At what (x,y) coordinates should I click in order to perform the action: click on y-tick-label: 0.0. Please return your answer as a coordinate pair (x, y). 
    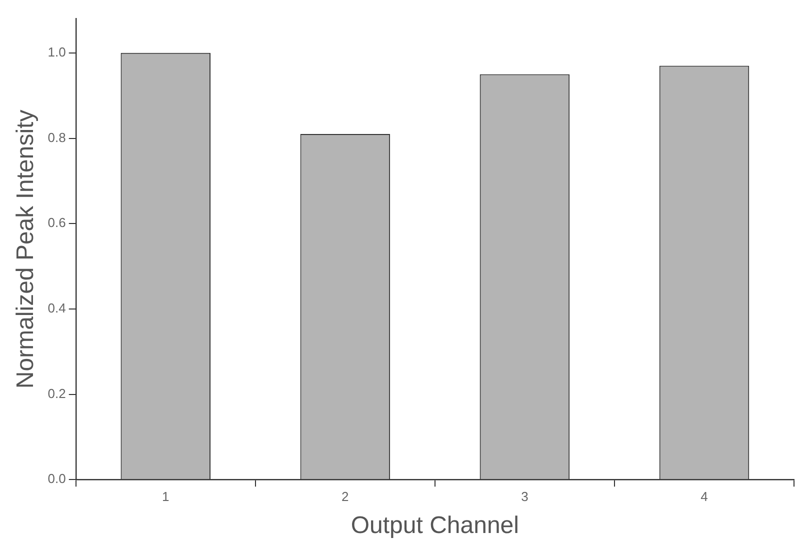
    Looking at the image, I should click on (57, 478).